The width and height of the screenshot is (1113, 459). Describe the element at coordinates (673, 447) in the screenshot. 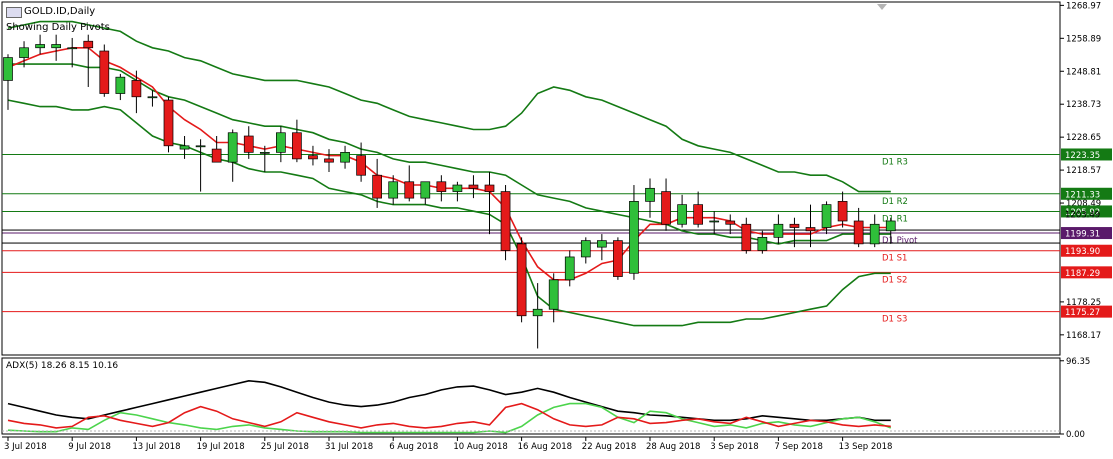

I see `time-tick-label: 28 Aug 2018` at that location.